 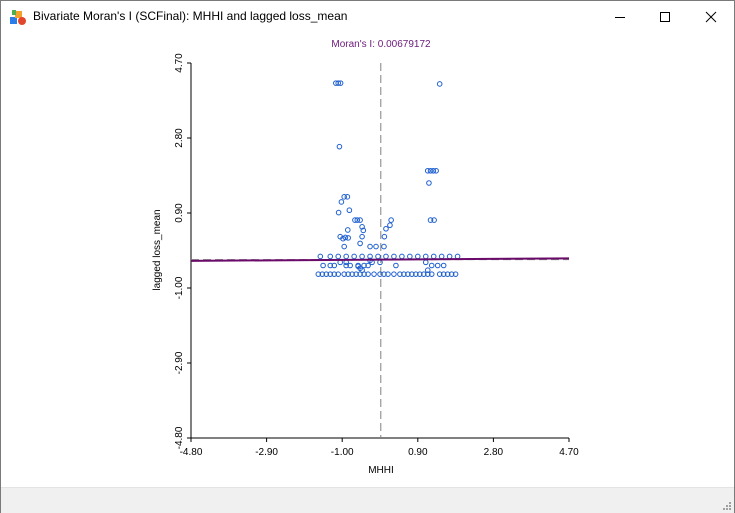 I want to click on x-tick-label: -4.80, so click(x=191, y=452).